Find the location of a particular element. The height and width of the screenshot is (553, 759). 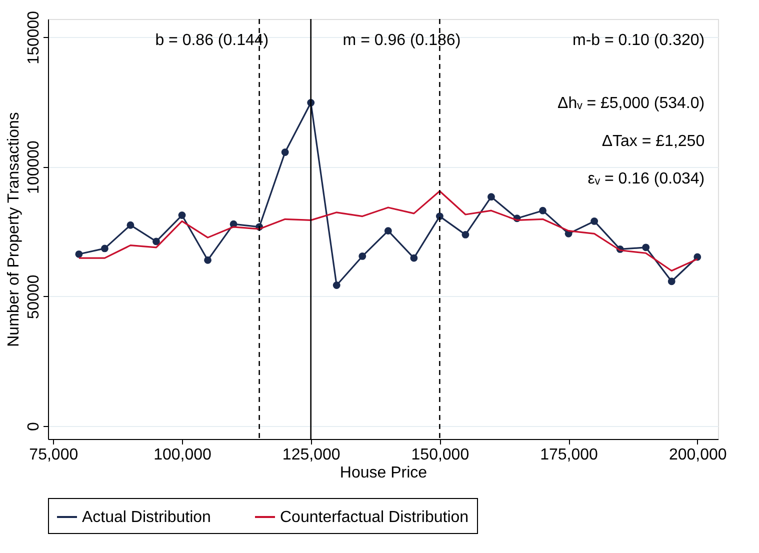

annotation: b = 0.86 (0.144) is located at coordinates (212, 40).